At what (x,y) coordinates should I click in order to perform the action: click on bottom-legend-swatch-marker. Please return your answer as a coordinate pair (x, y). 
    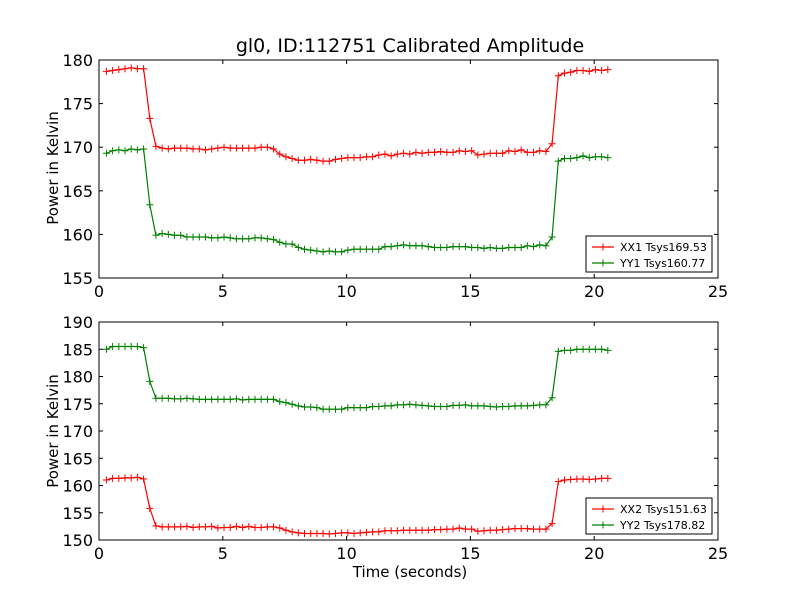
    Looking at the image, I should click on (603, 525).